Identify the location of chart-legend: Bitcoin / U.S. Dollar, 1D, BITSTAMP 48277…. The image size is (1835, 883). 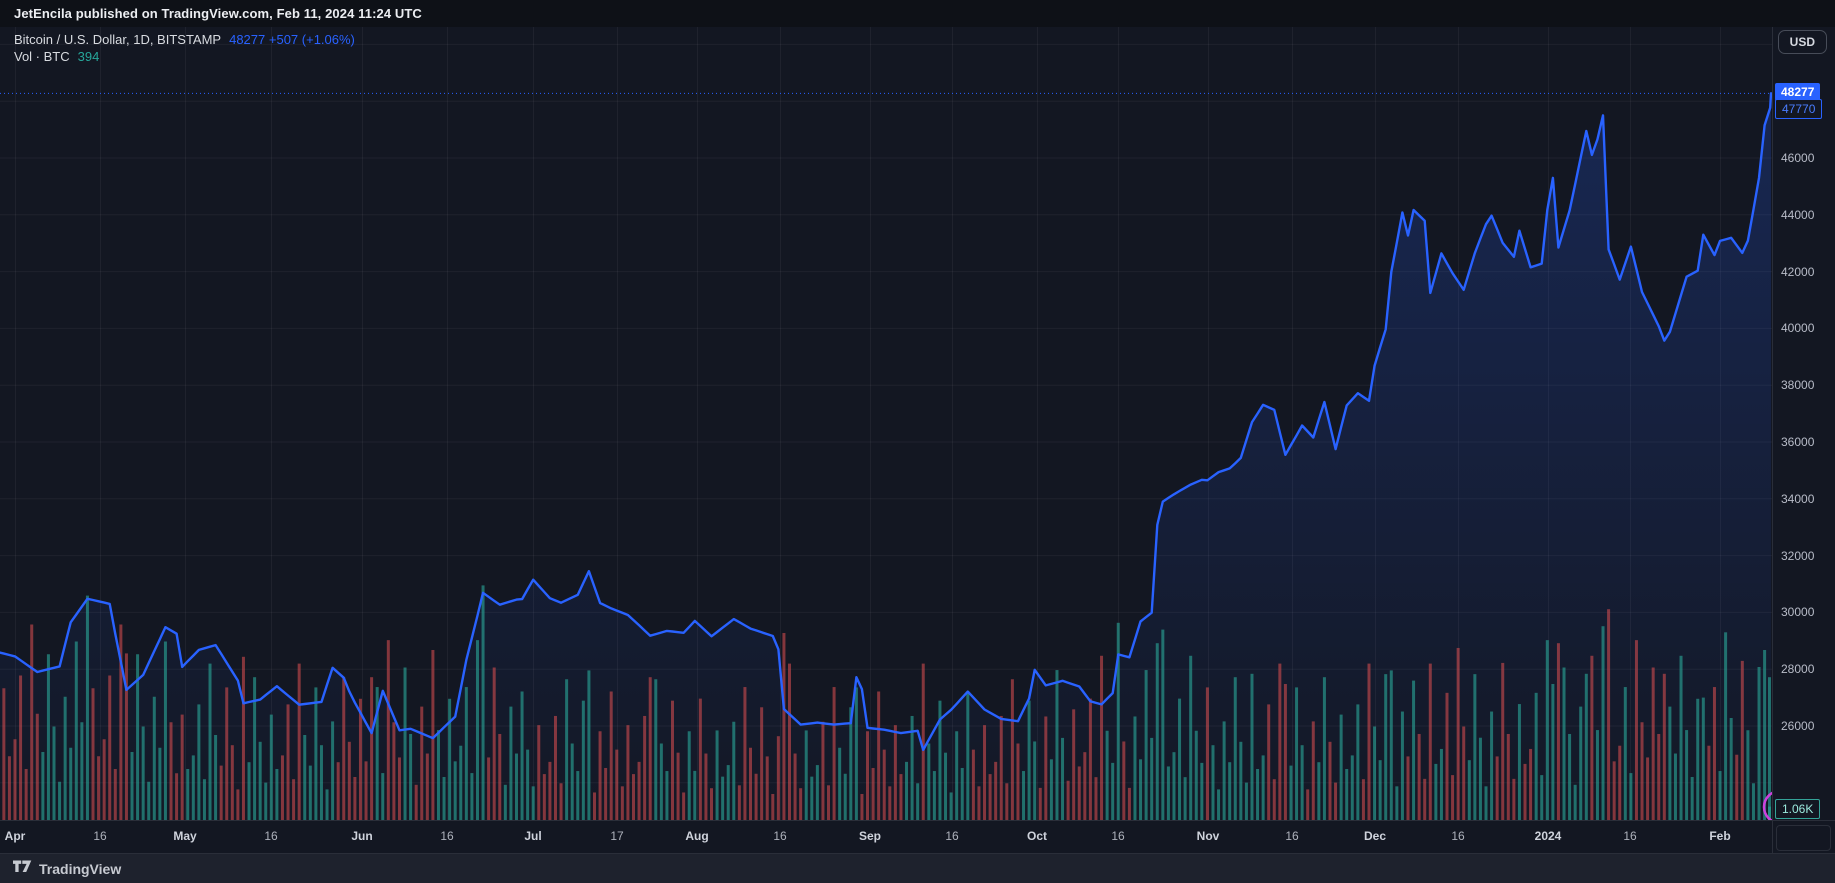
(184, 48).